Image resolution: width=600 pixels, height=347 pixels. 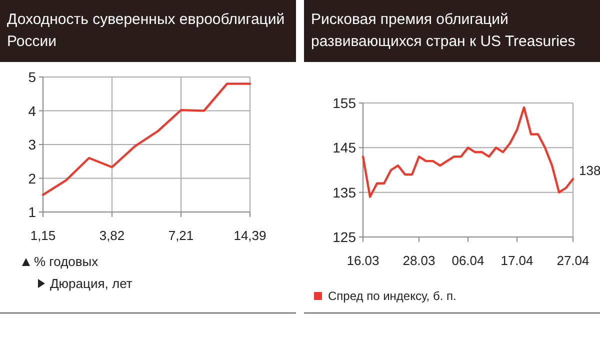 I want to click on y-tick-label: 3, so click(x=32, y=144).